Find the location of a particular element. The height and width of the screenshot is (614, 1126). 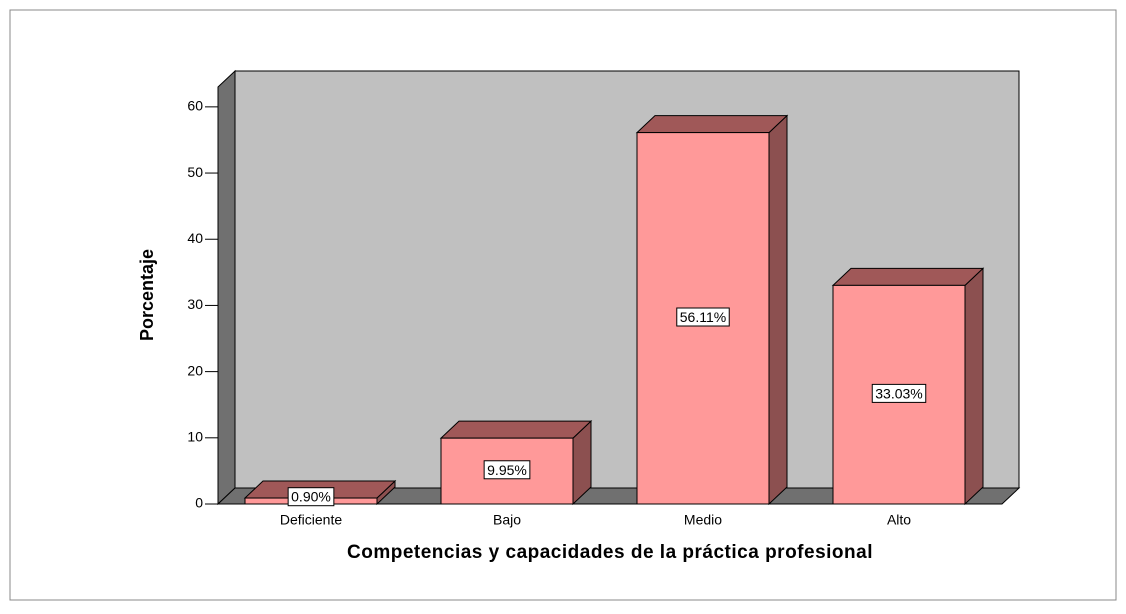

data-label: 33.03% is located at coordinates (898, 393).